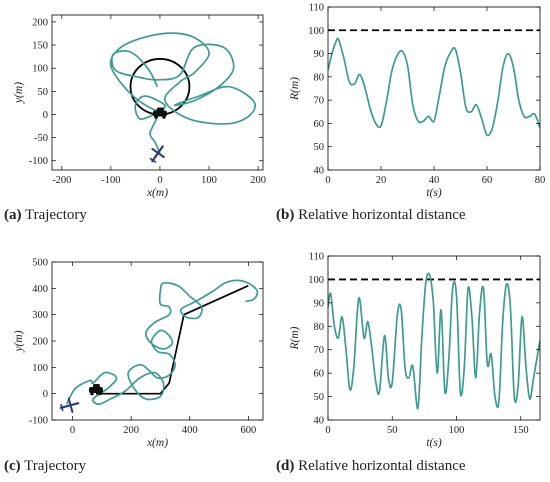  I want to click on panel-c-xlabel: x(m), so click(157, 443).